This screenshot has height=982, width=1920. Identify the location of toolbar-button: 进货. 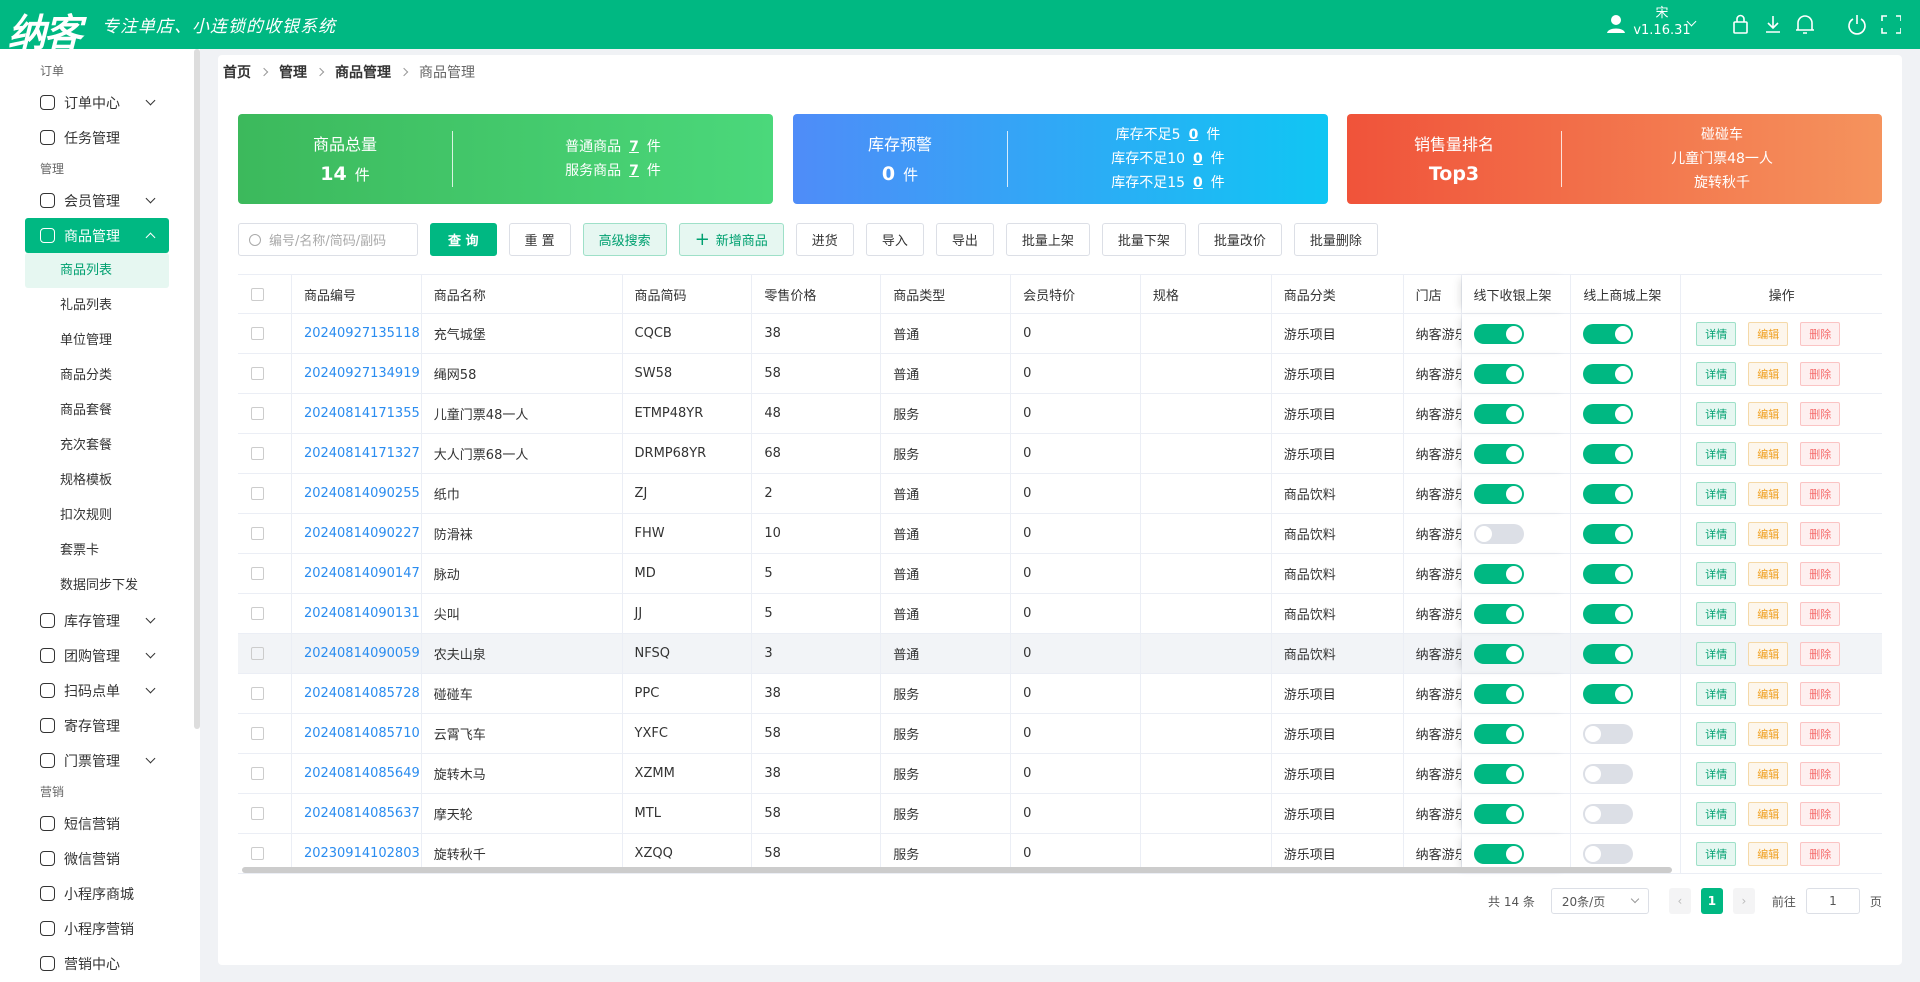
(824, 239).